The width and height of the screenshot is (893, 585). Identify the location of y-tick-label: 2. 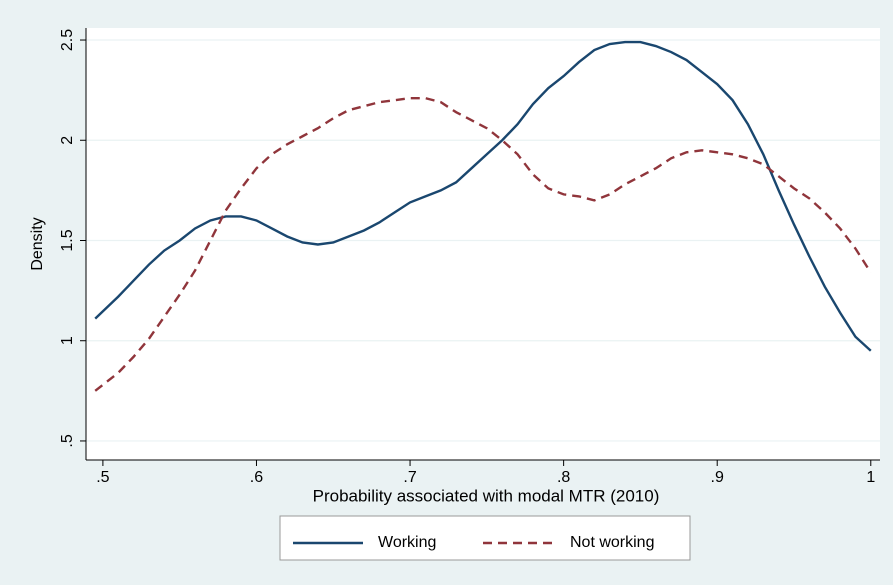
(67, 140).